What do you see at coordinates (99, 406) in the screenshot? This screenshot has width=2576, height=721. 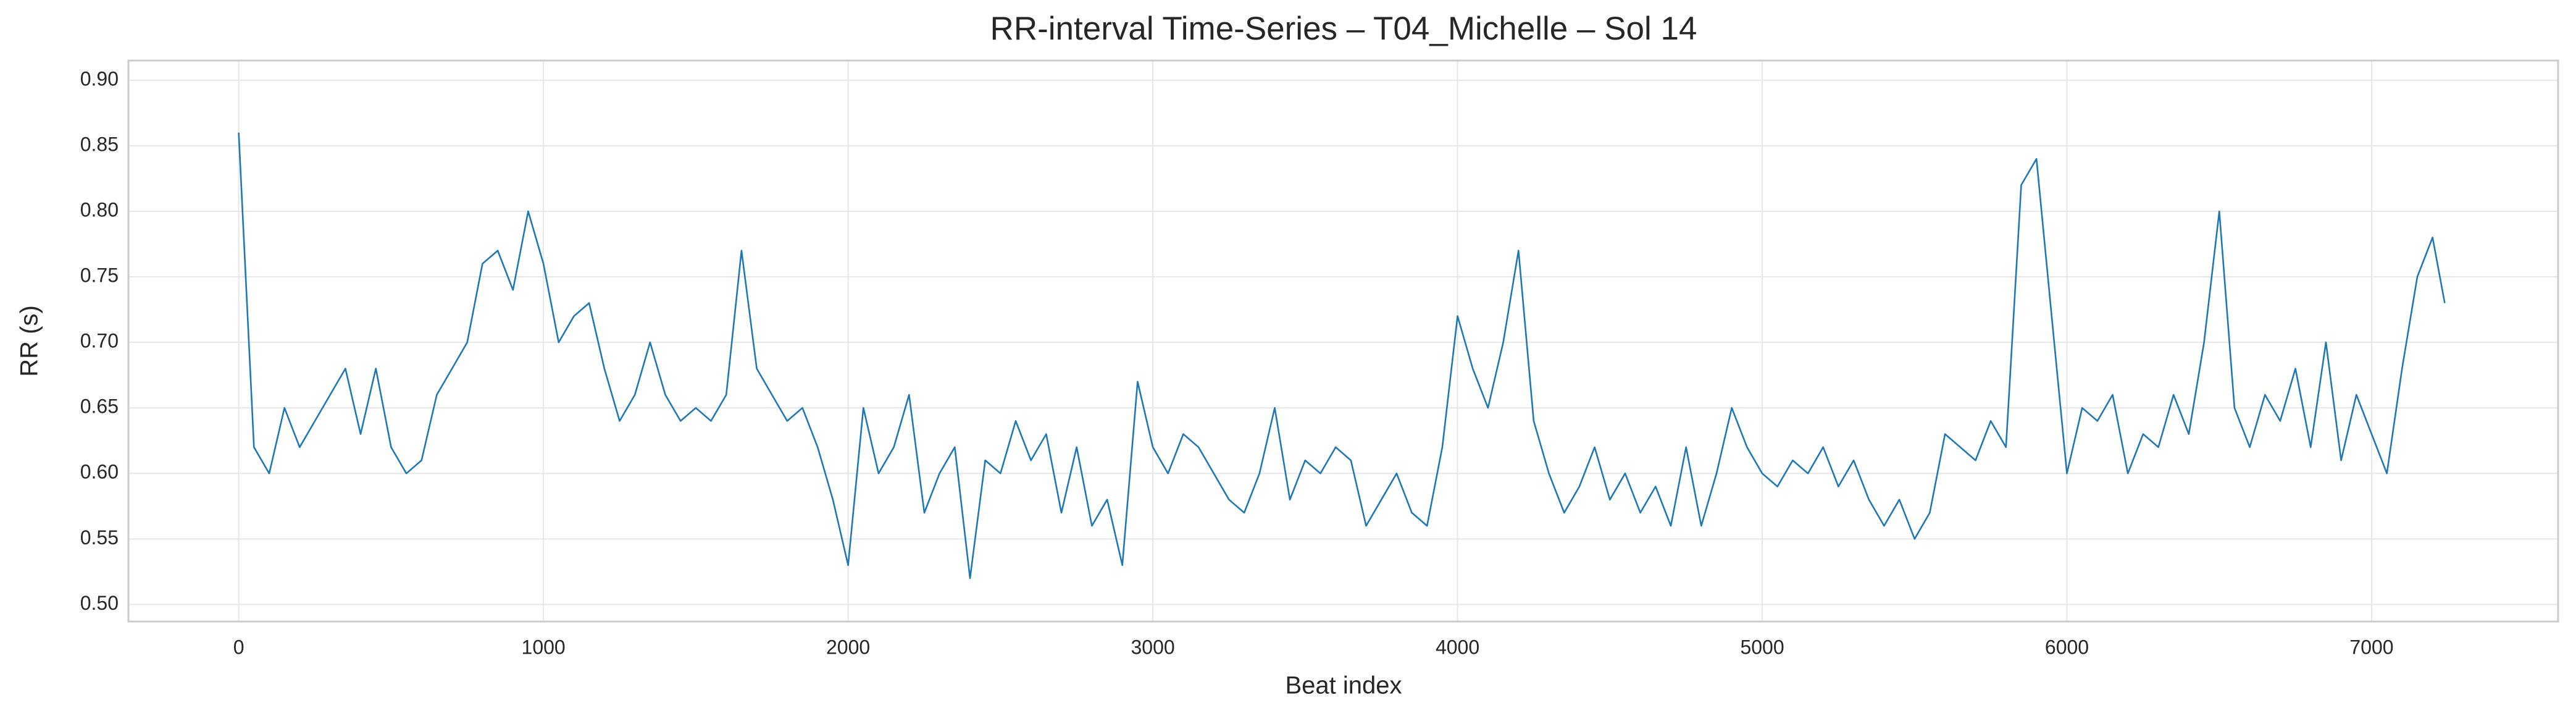 I see `y-tick-label: 0.65` at bounding box center [99, 406].